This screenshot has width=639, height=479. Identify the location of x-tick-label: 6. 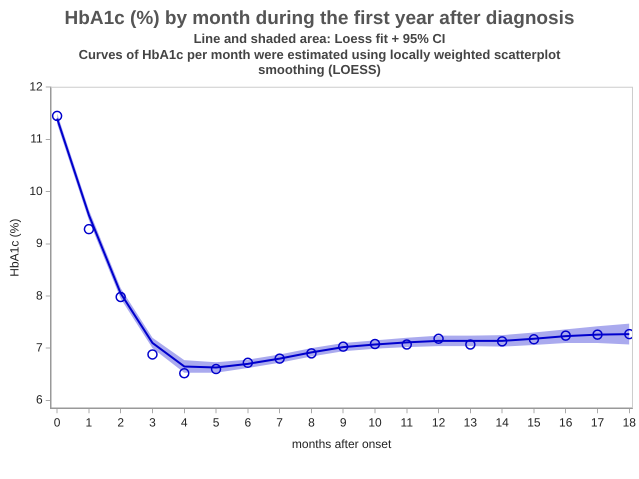
(248, 423).